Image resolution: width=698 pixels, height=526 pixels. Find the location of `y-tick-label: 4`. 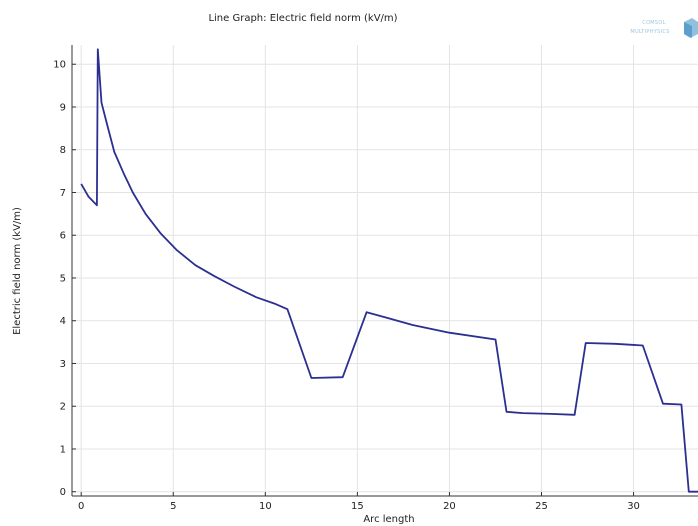

y-tick-label: 4 is located at coordinates (63, 321).